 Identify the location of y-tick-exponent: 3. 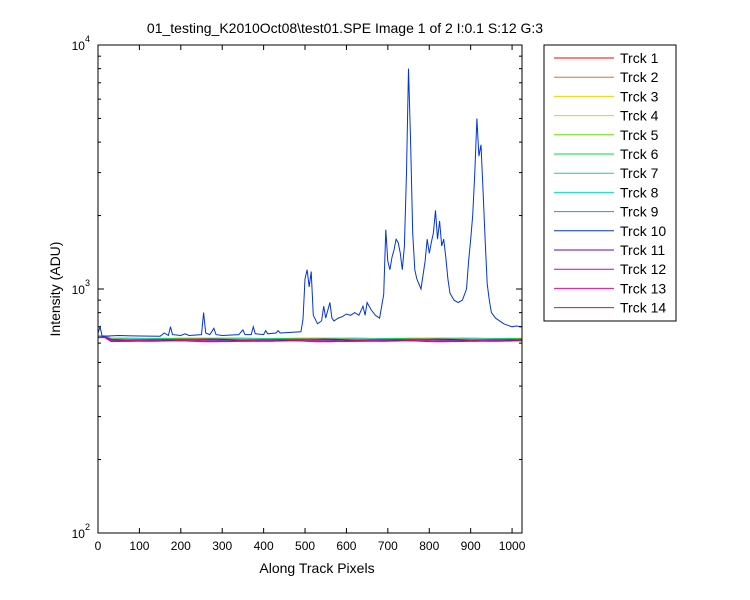
(87, 283).